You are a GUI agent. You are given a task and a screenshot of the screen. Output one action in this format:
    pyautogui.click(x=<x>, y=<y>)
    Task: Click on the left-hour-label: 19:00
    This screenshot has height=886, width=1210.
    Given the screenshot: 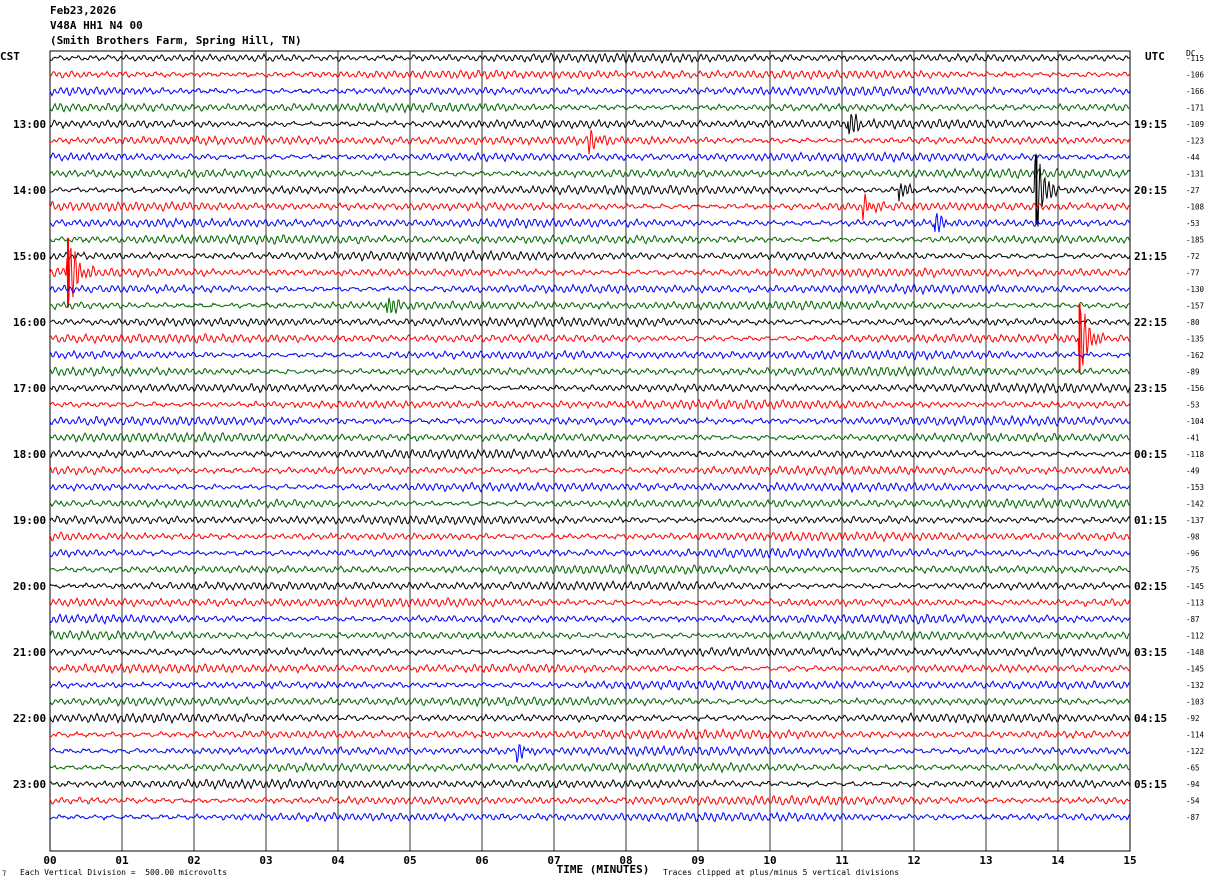 What is the action you would take?
    pyautogui.click(x=29, y=520)
    